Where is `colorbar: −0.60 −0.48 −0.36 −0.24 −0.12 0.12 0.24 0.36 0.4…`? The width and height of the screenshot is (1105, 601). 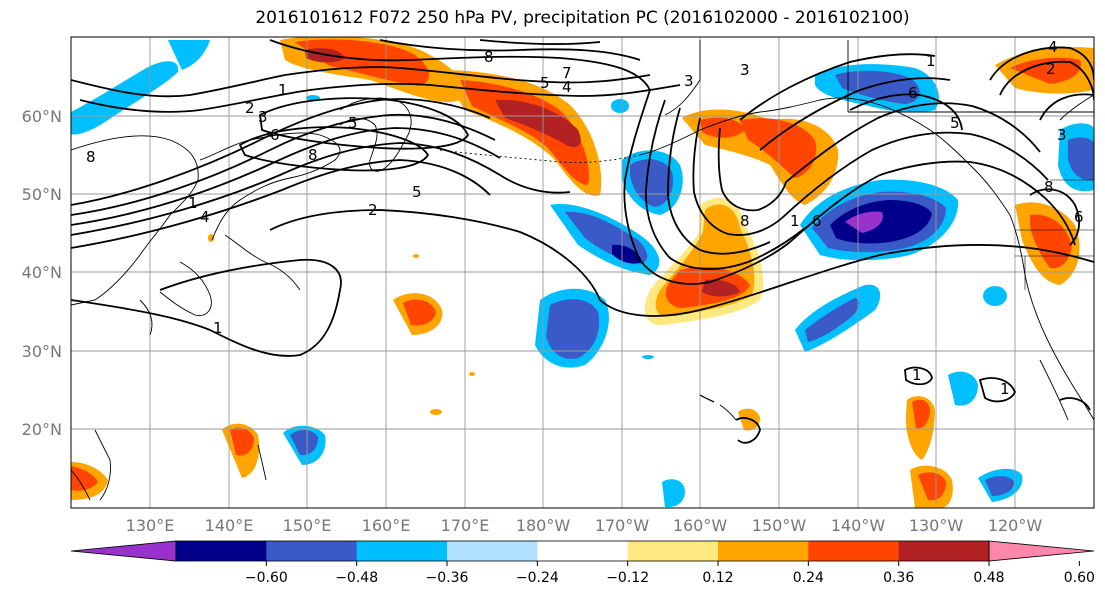 colorbar: −0.60 −0.48 −0.36 −0.24 −0.12 0.12 0.24 0.36 0.4… is located at coordinates (582, 563).